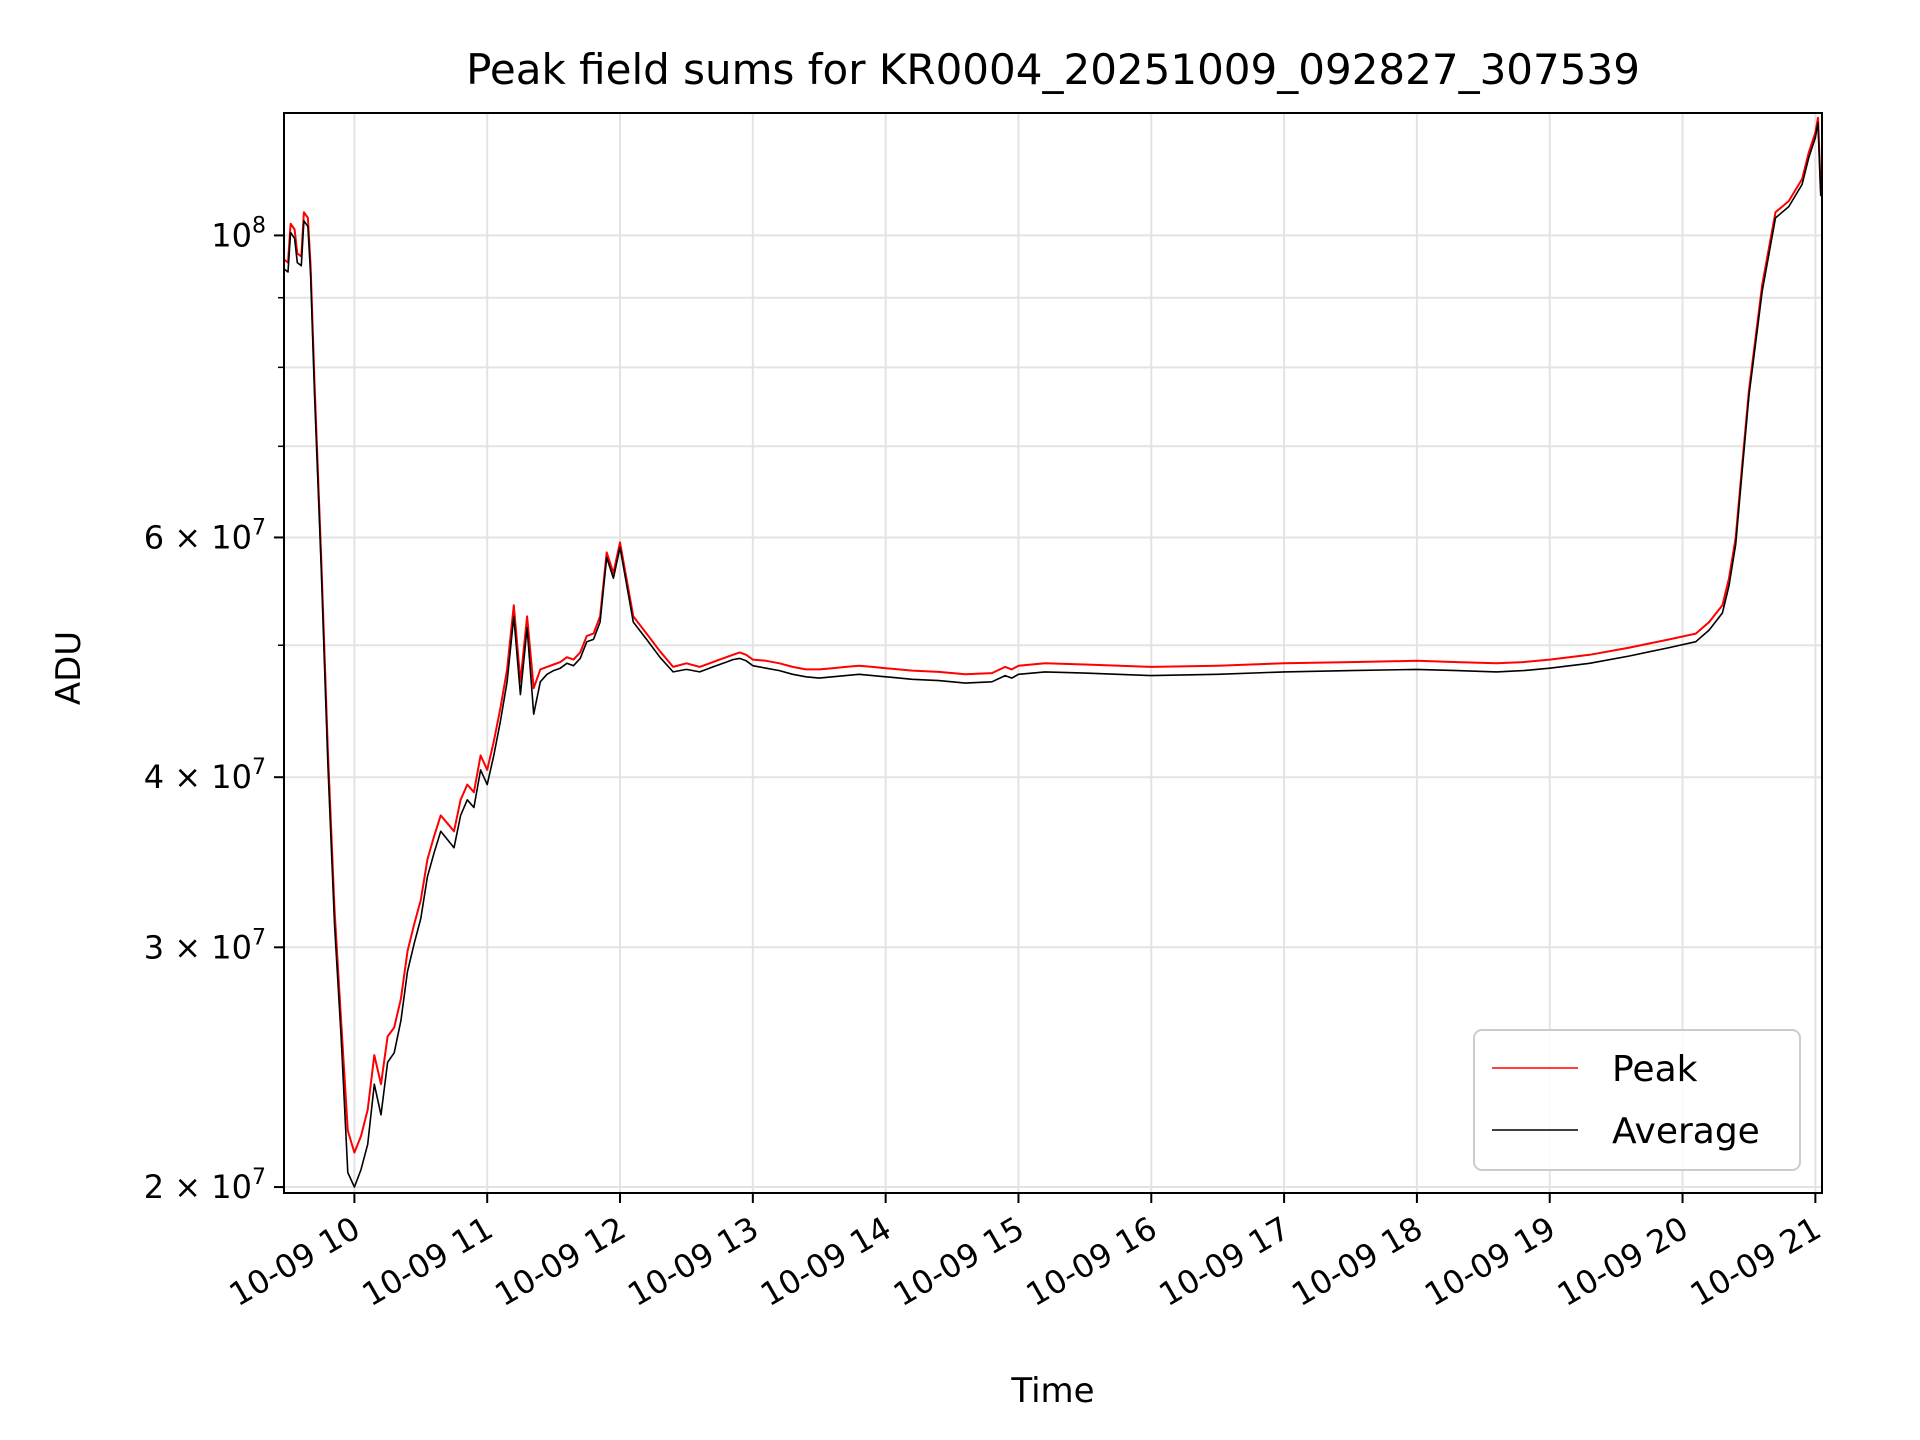 The width and height of the screenshot is (1920, 1440). What do you see at coordinates (205, 945) in the screenshot?
I see `y-tick-label: 3 × 107` at bounding box center [205, 945].